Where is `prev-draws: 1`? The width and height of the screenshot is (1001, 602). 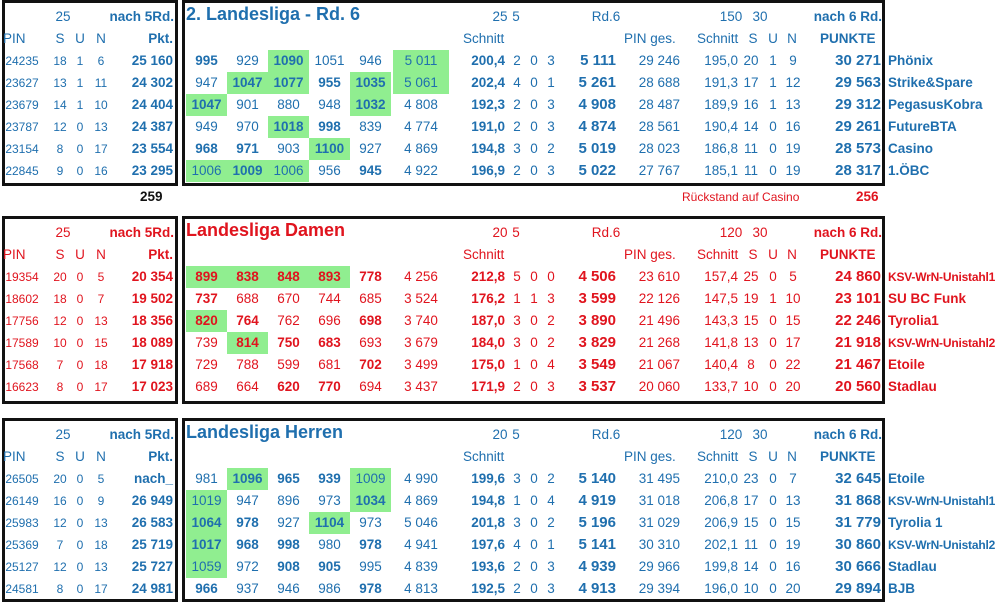 prev-draws: 1 is located at coordinates (80, 61).